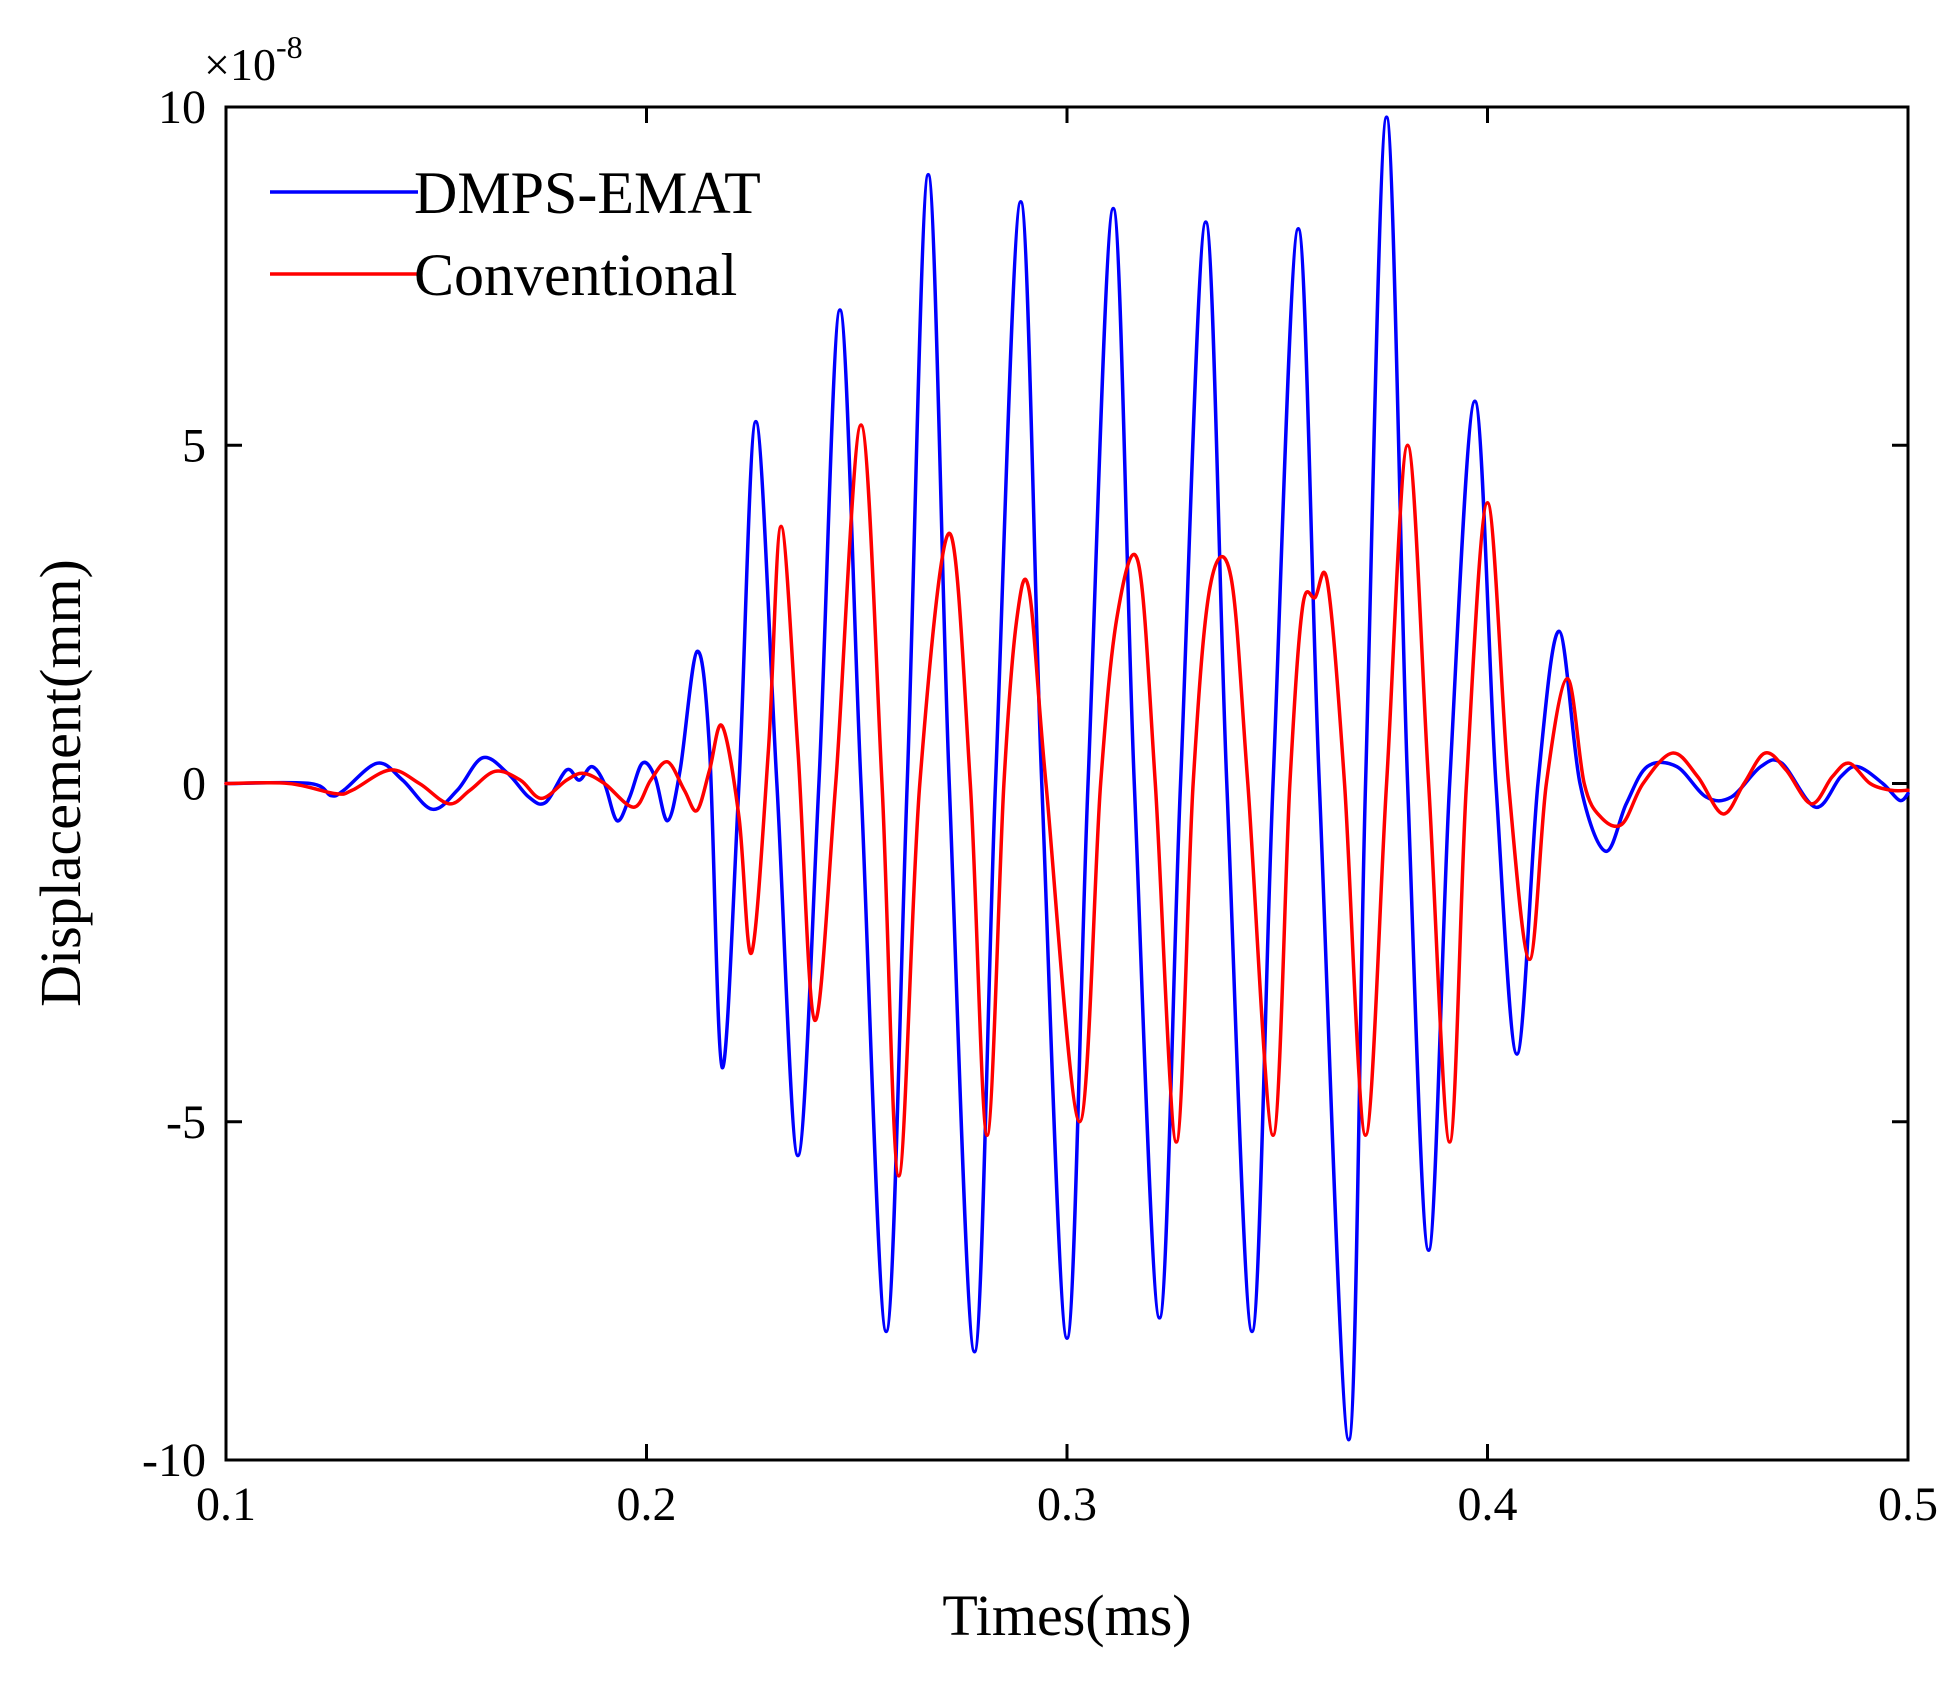 Image resolution: width=1959 pixels, height=1693 pixels. What do you see at coordinates (182, 107) in the screenshot?
I see `y-tick-label: 10` at bounding box center [182, 107].